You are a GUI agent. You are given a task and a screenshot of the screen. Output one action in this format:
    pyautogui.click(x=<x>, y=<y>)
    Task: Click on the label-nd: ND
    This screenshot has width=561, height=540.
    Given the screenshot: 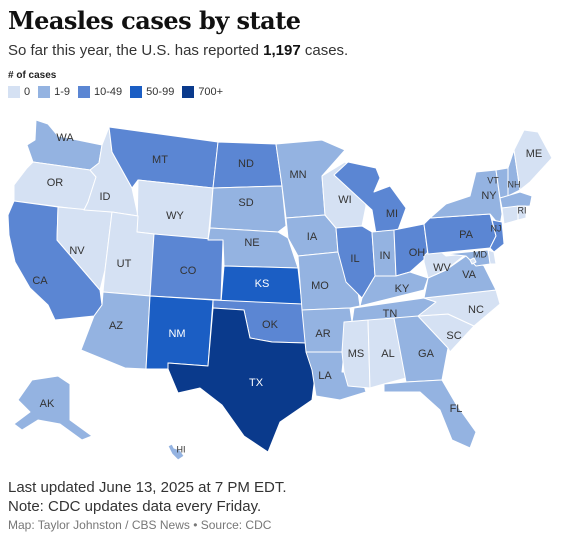 What is the action you would take?
    pyautogui.click(x=246, y=164)
    